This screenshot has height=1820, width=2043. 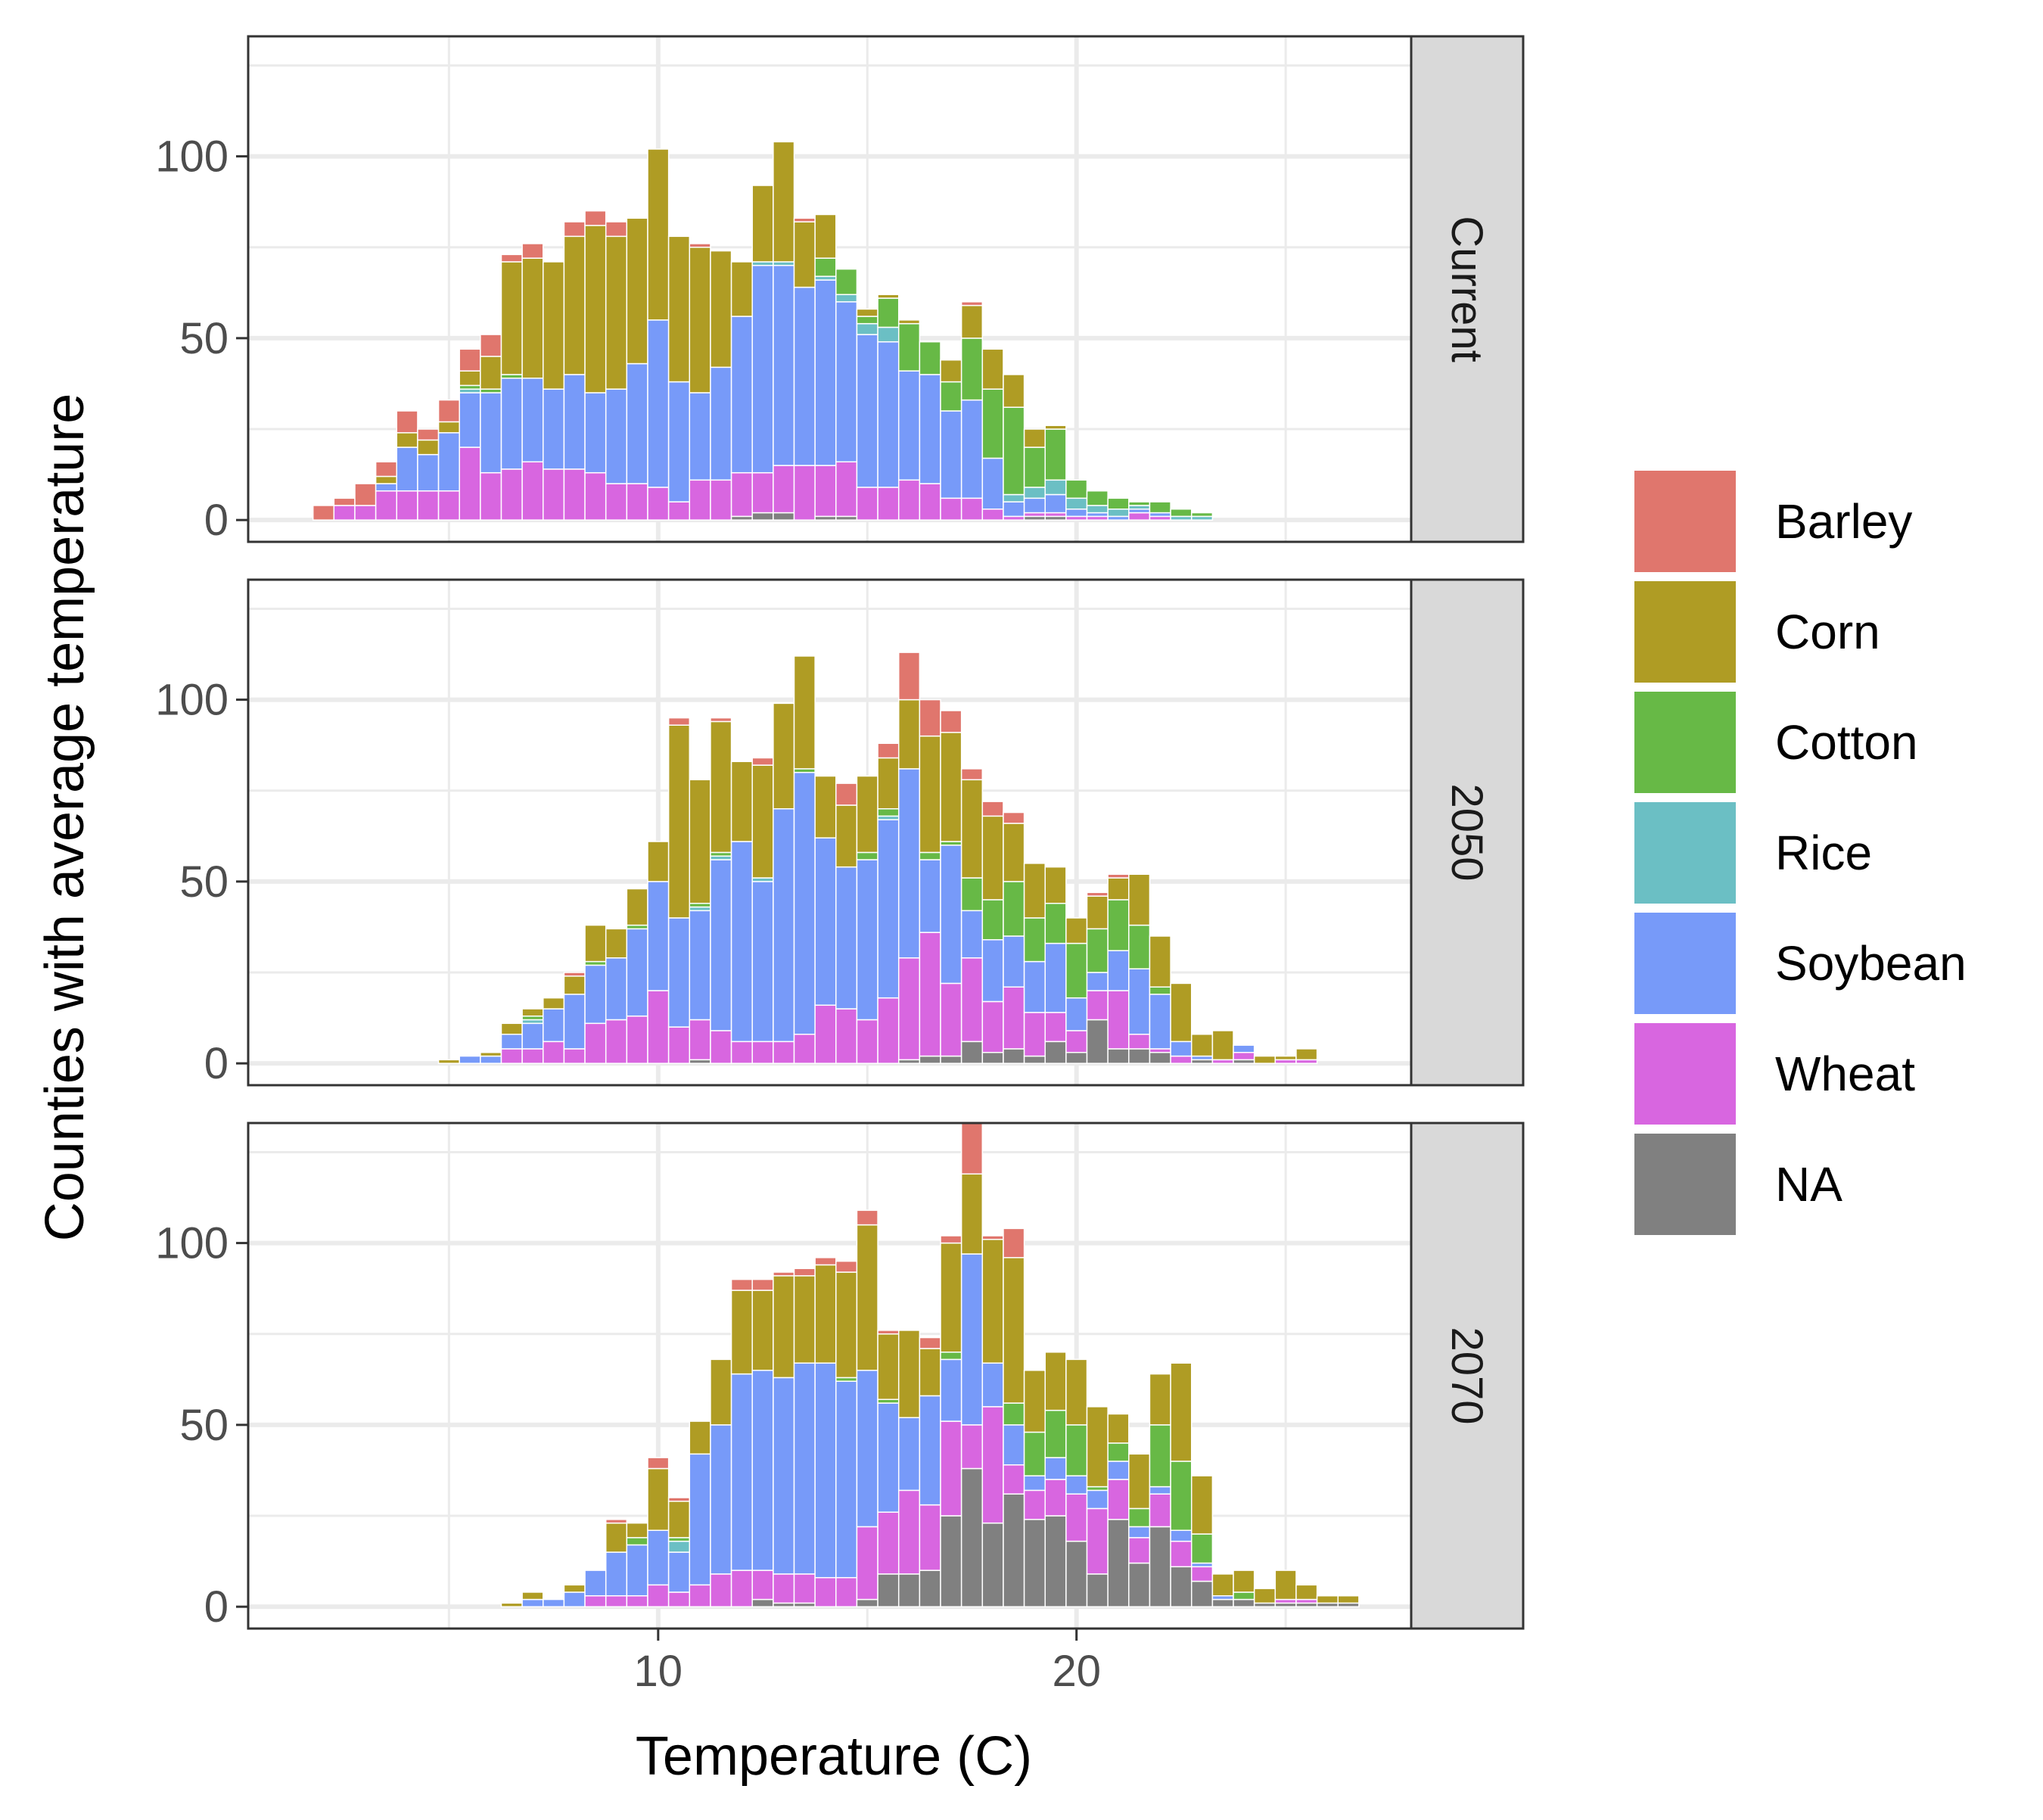 I want to click on y-tick-label: 100, so click(x=192, y=157).